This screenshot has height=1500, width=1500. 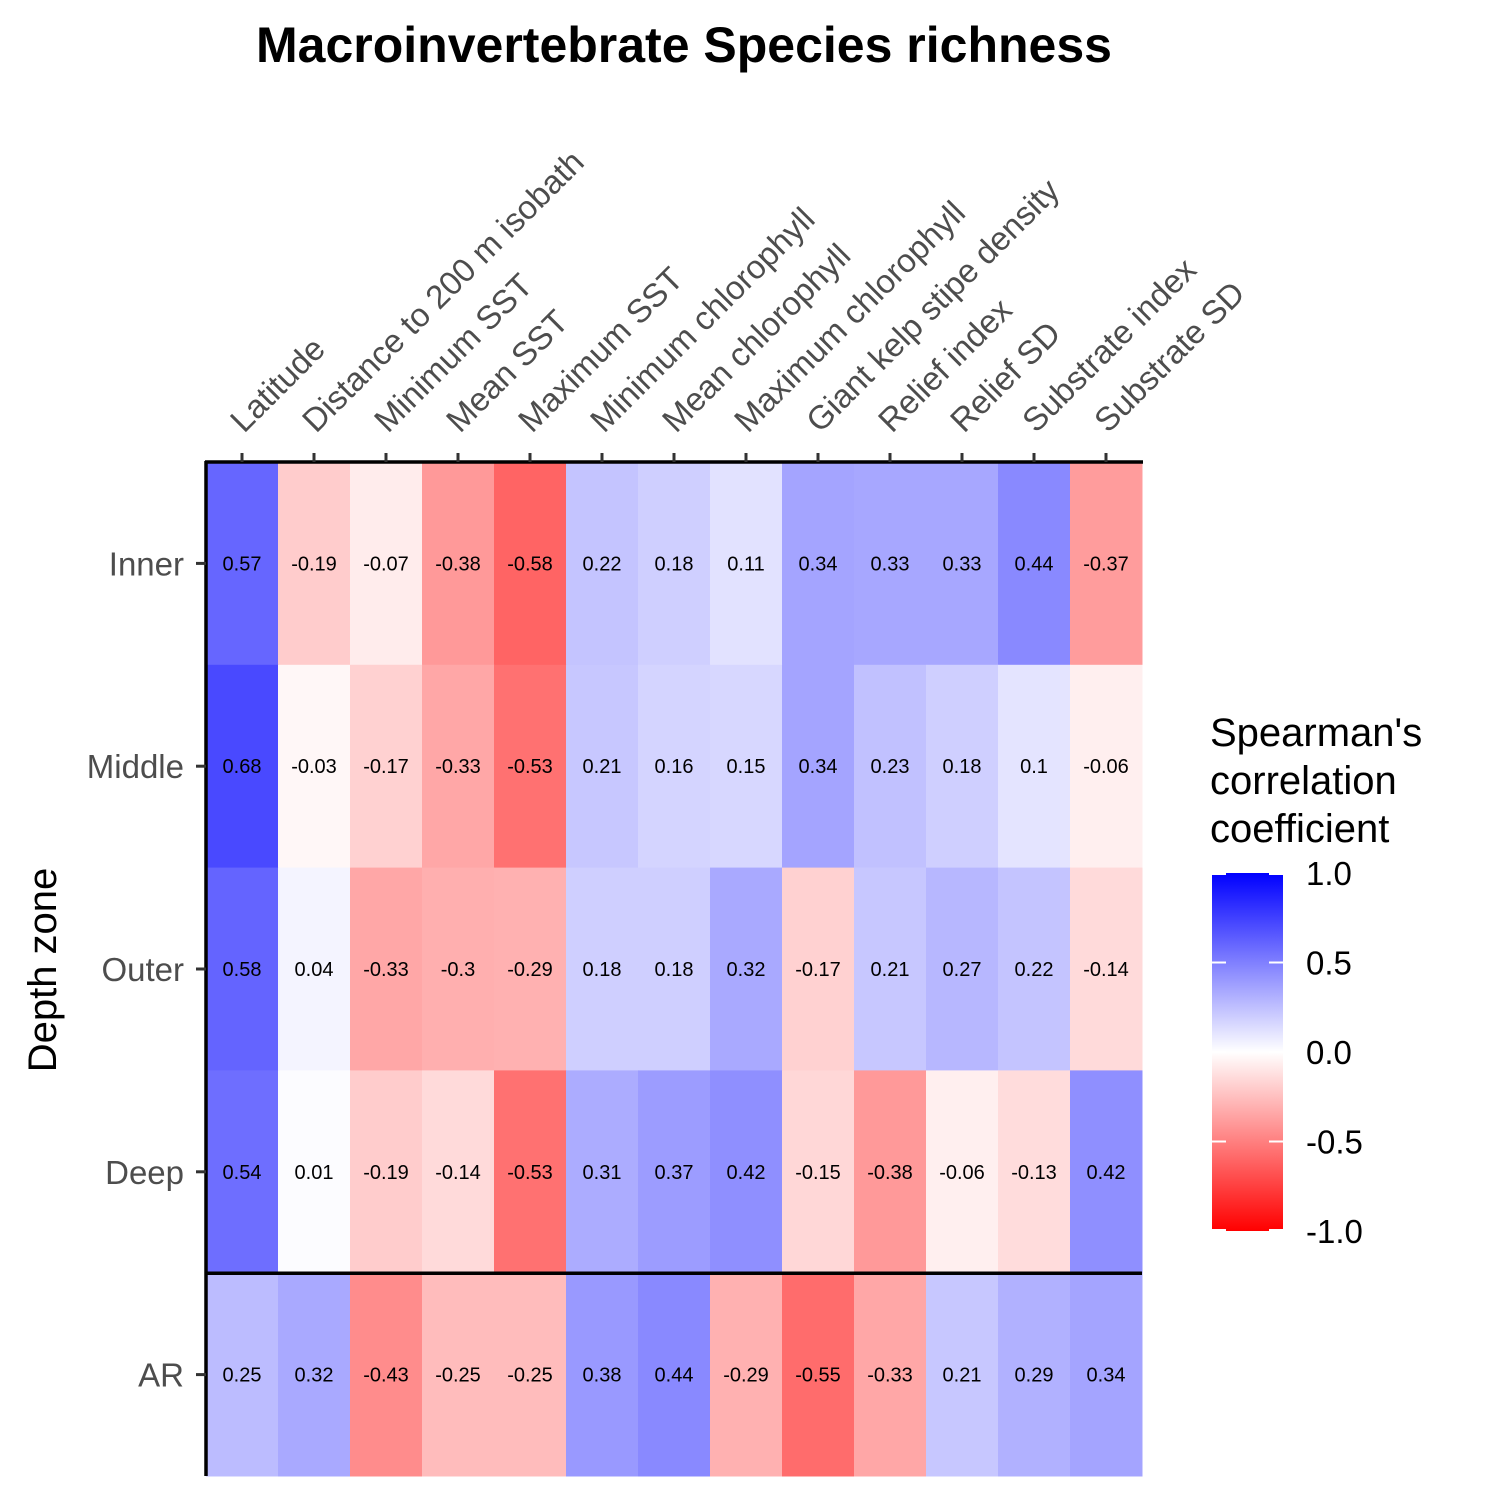 I want to click on cell-value-label: 0.25, so click(x=242, y=1376).